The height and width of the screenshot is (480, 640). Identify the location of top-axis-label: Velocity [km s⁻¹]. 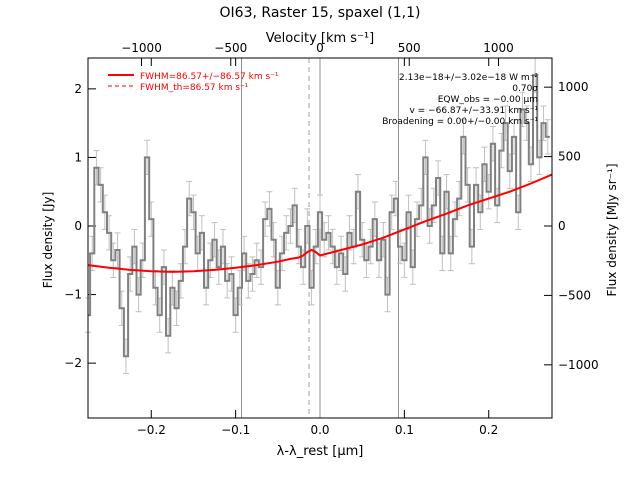
(320, 38).